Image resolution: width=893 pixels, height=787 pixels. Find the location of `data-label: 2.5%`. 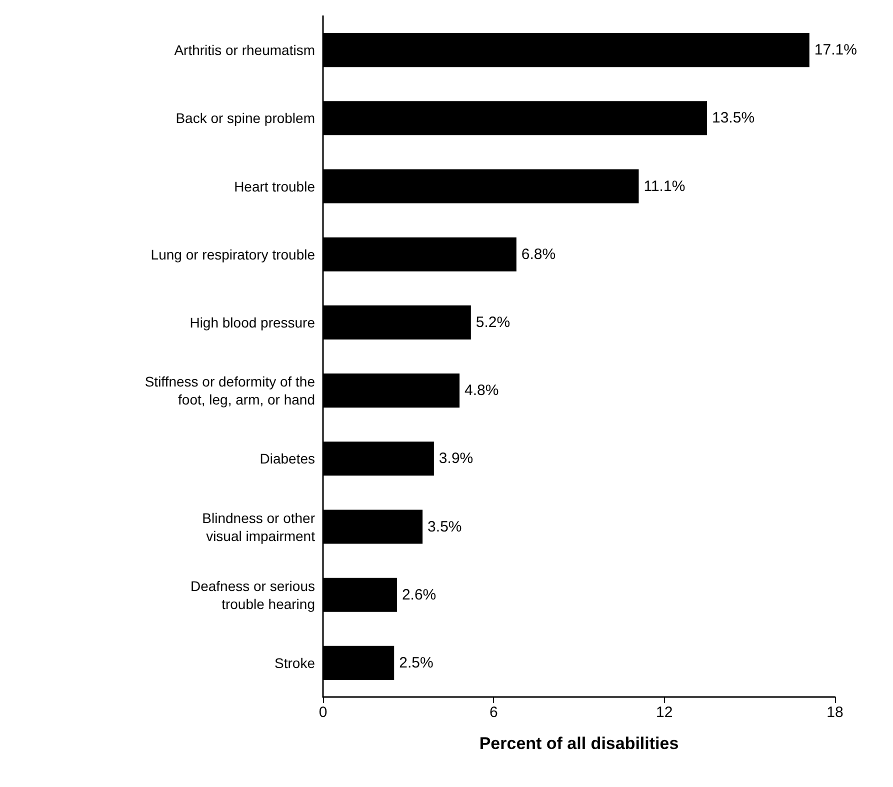

data-label: 2.5% is located at coordinates (416, 663).